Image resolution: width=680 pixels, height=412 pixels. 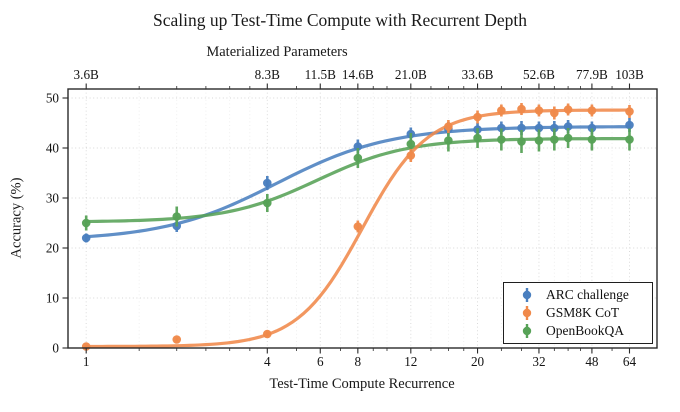 I want to click on y-axis-label: Accuracy (%), so click(x=16, y=218).